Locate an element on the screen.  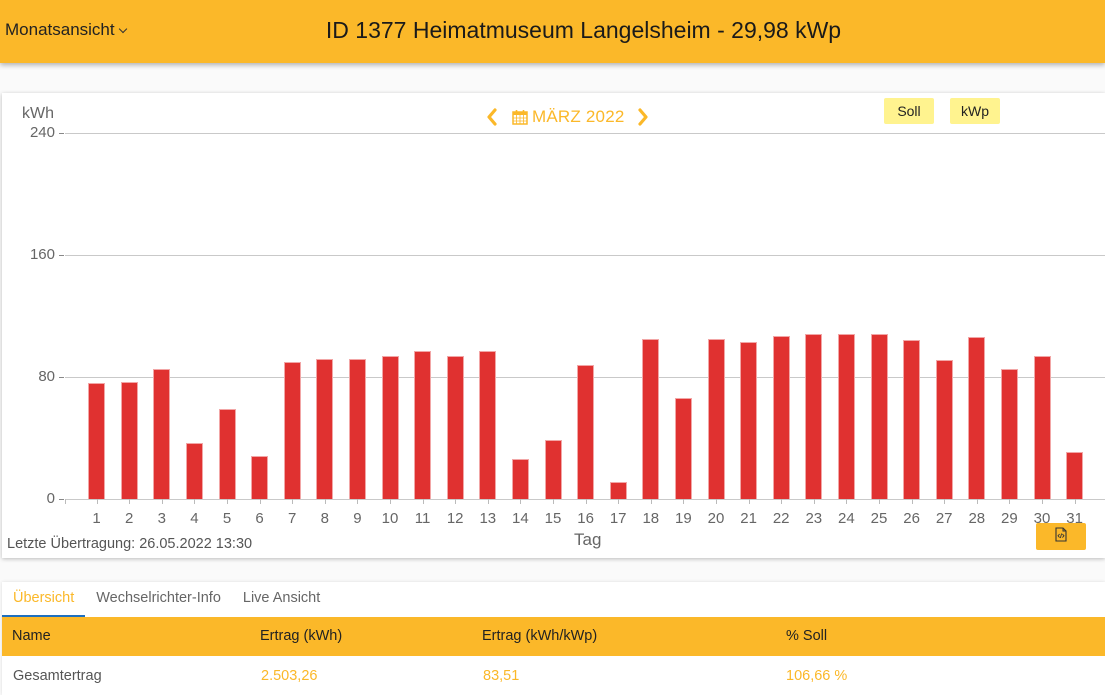
month-label: MÄRZ 2022 is located at coordinates (578, 116).